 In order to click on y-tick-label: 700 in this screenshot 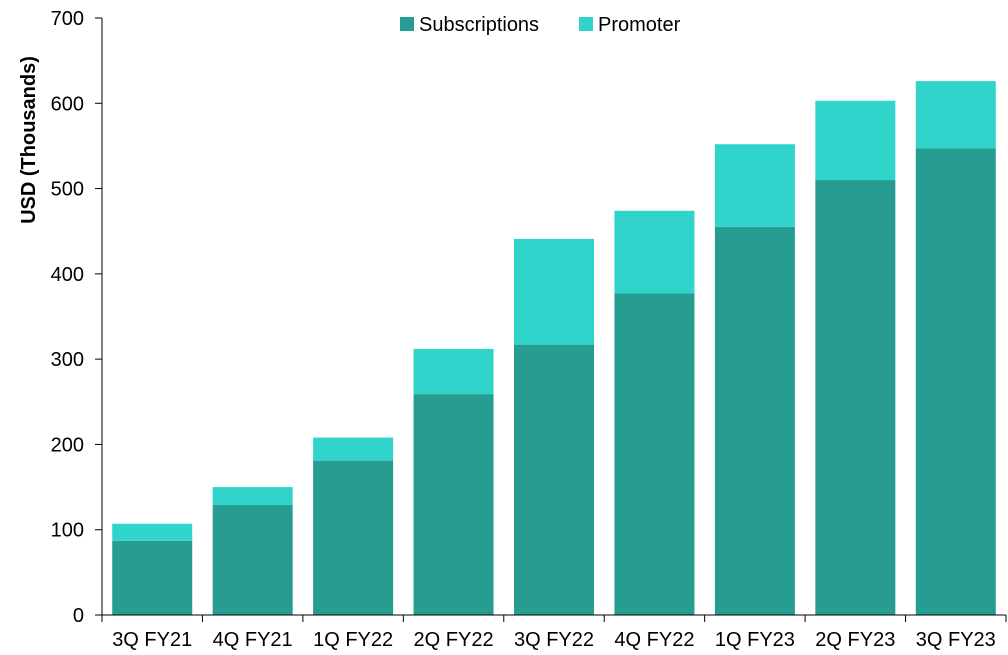, I will do `click(67, 19)`.